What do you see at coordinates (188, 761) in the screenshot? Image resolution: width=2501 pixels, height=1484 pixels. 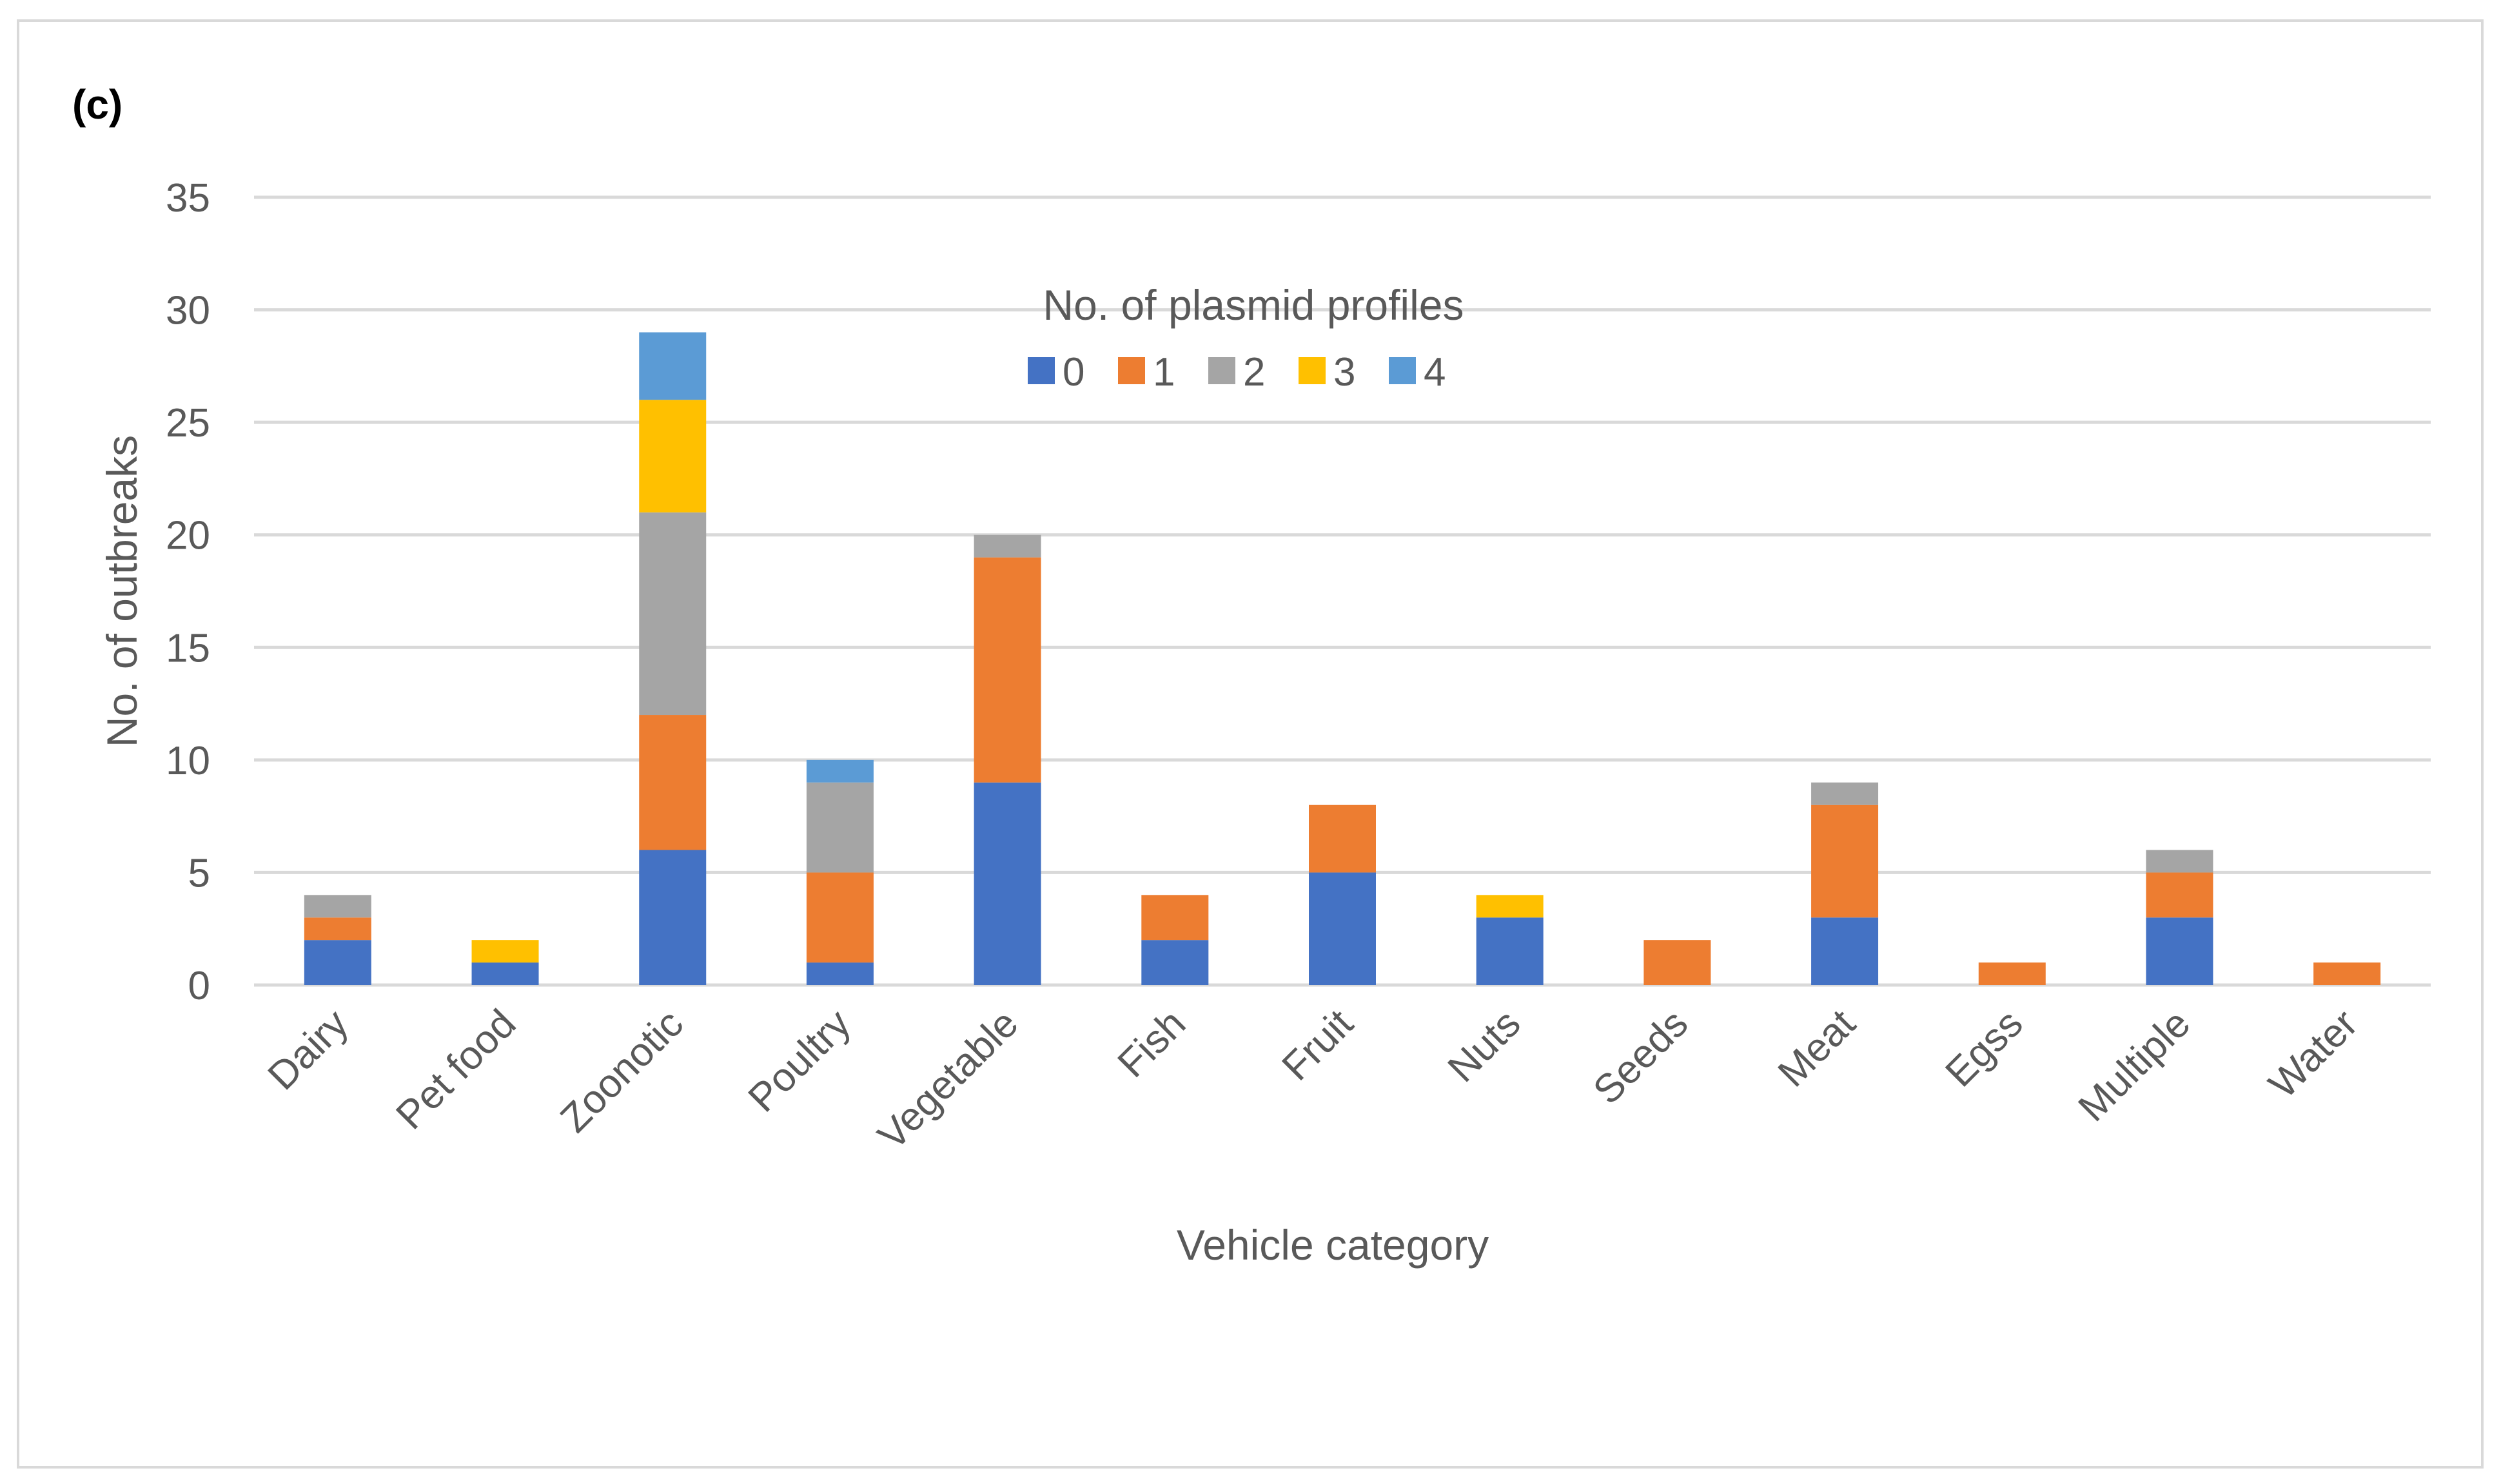 I see `y-tick-label: 10` at bounding box center [188, 761].